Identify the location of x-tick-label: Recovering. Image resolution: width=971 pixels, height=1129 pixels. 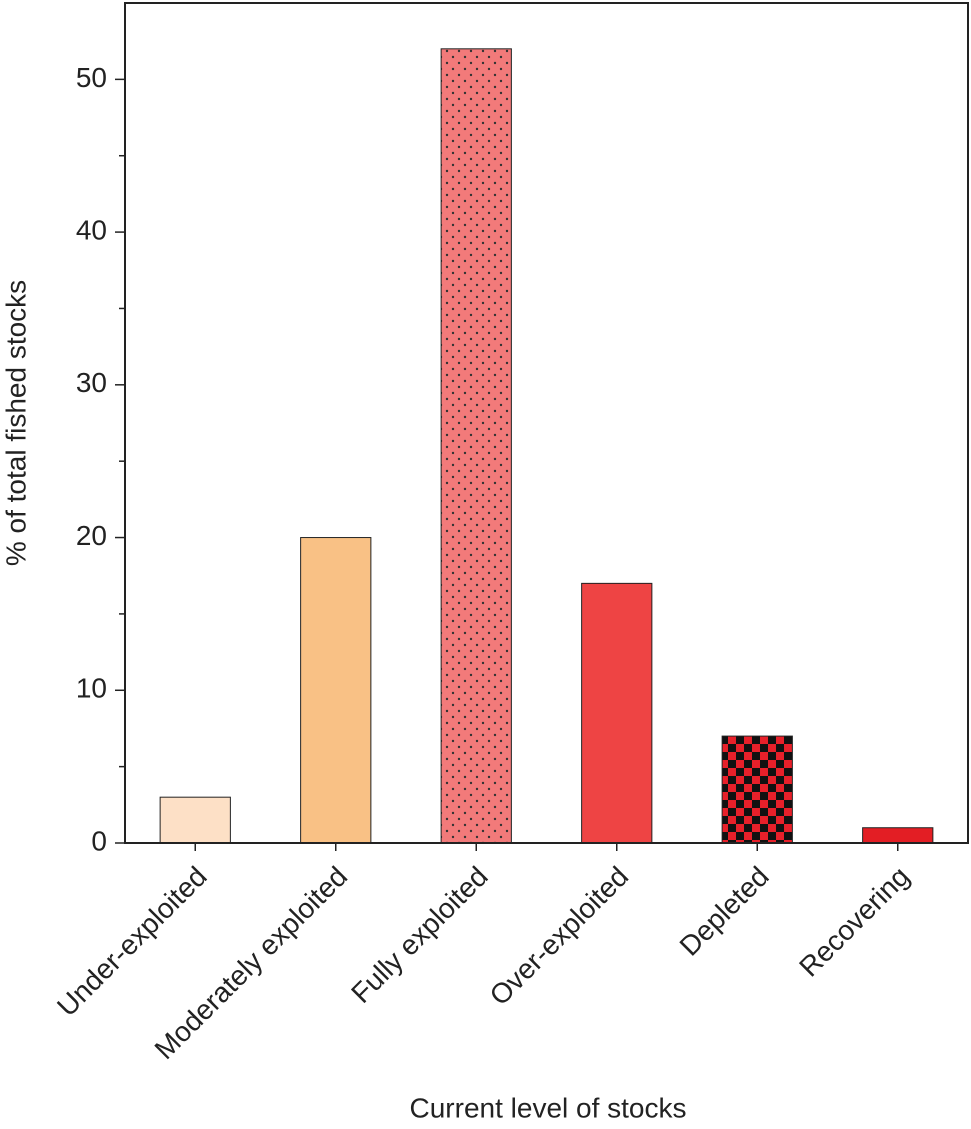
(854, 922).